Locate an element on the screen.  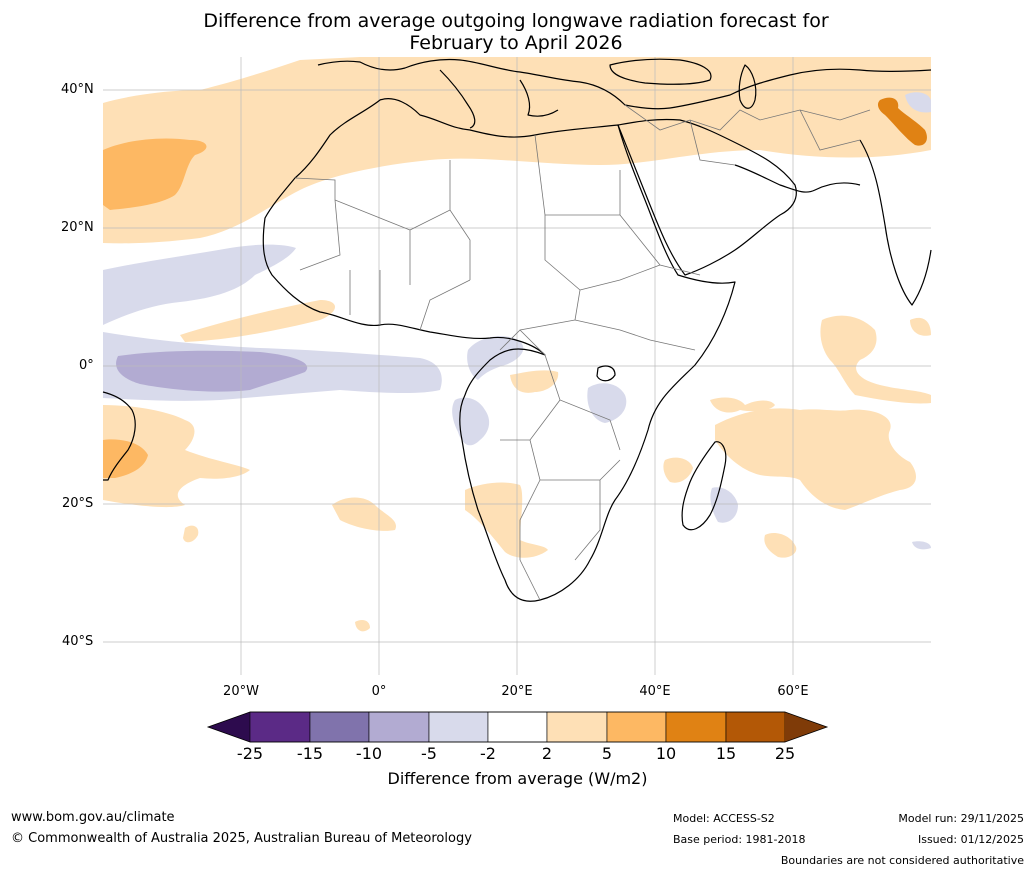
lat-label-40n: 40°N is located at coordinates (77, 89).